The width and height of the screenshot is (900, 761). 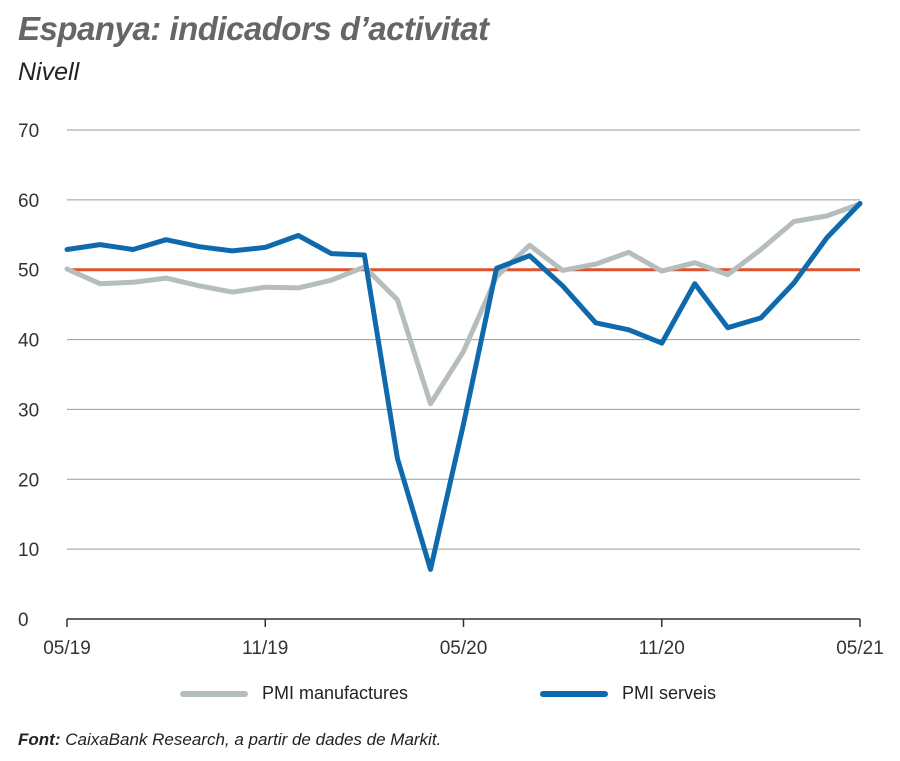 I want to click on x-tick-label: 05/19, so click(x=67, y=648).